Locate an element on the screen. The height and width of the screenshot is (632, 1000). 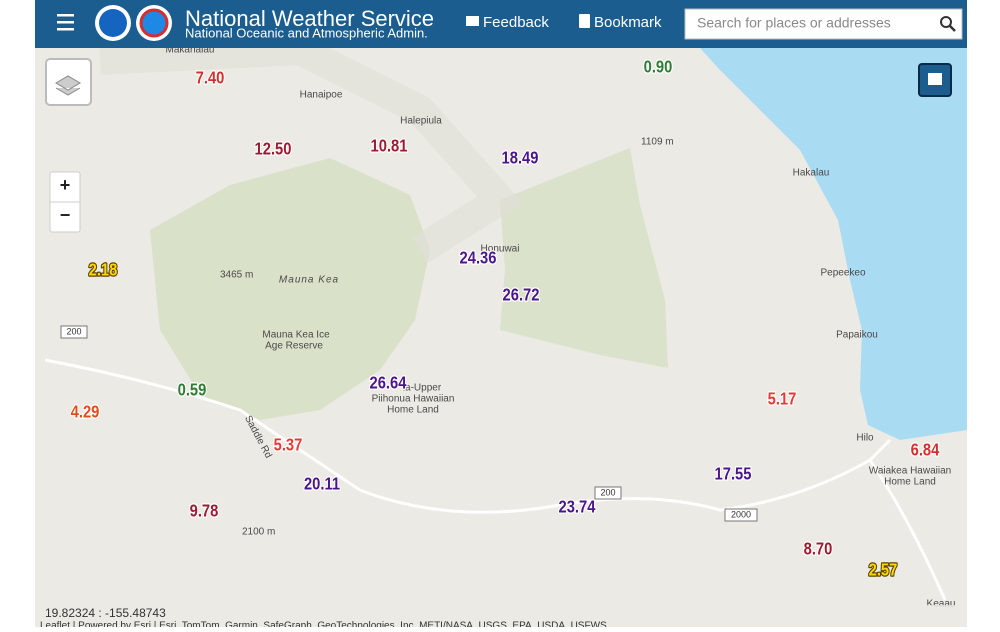
rainfall-value: 17.55 is located at coordinates (733, 474).